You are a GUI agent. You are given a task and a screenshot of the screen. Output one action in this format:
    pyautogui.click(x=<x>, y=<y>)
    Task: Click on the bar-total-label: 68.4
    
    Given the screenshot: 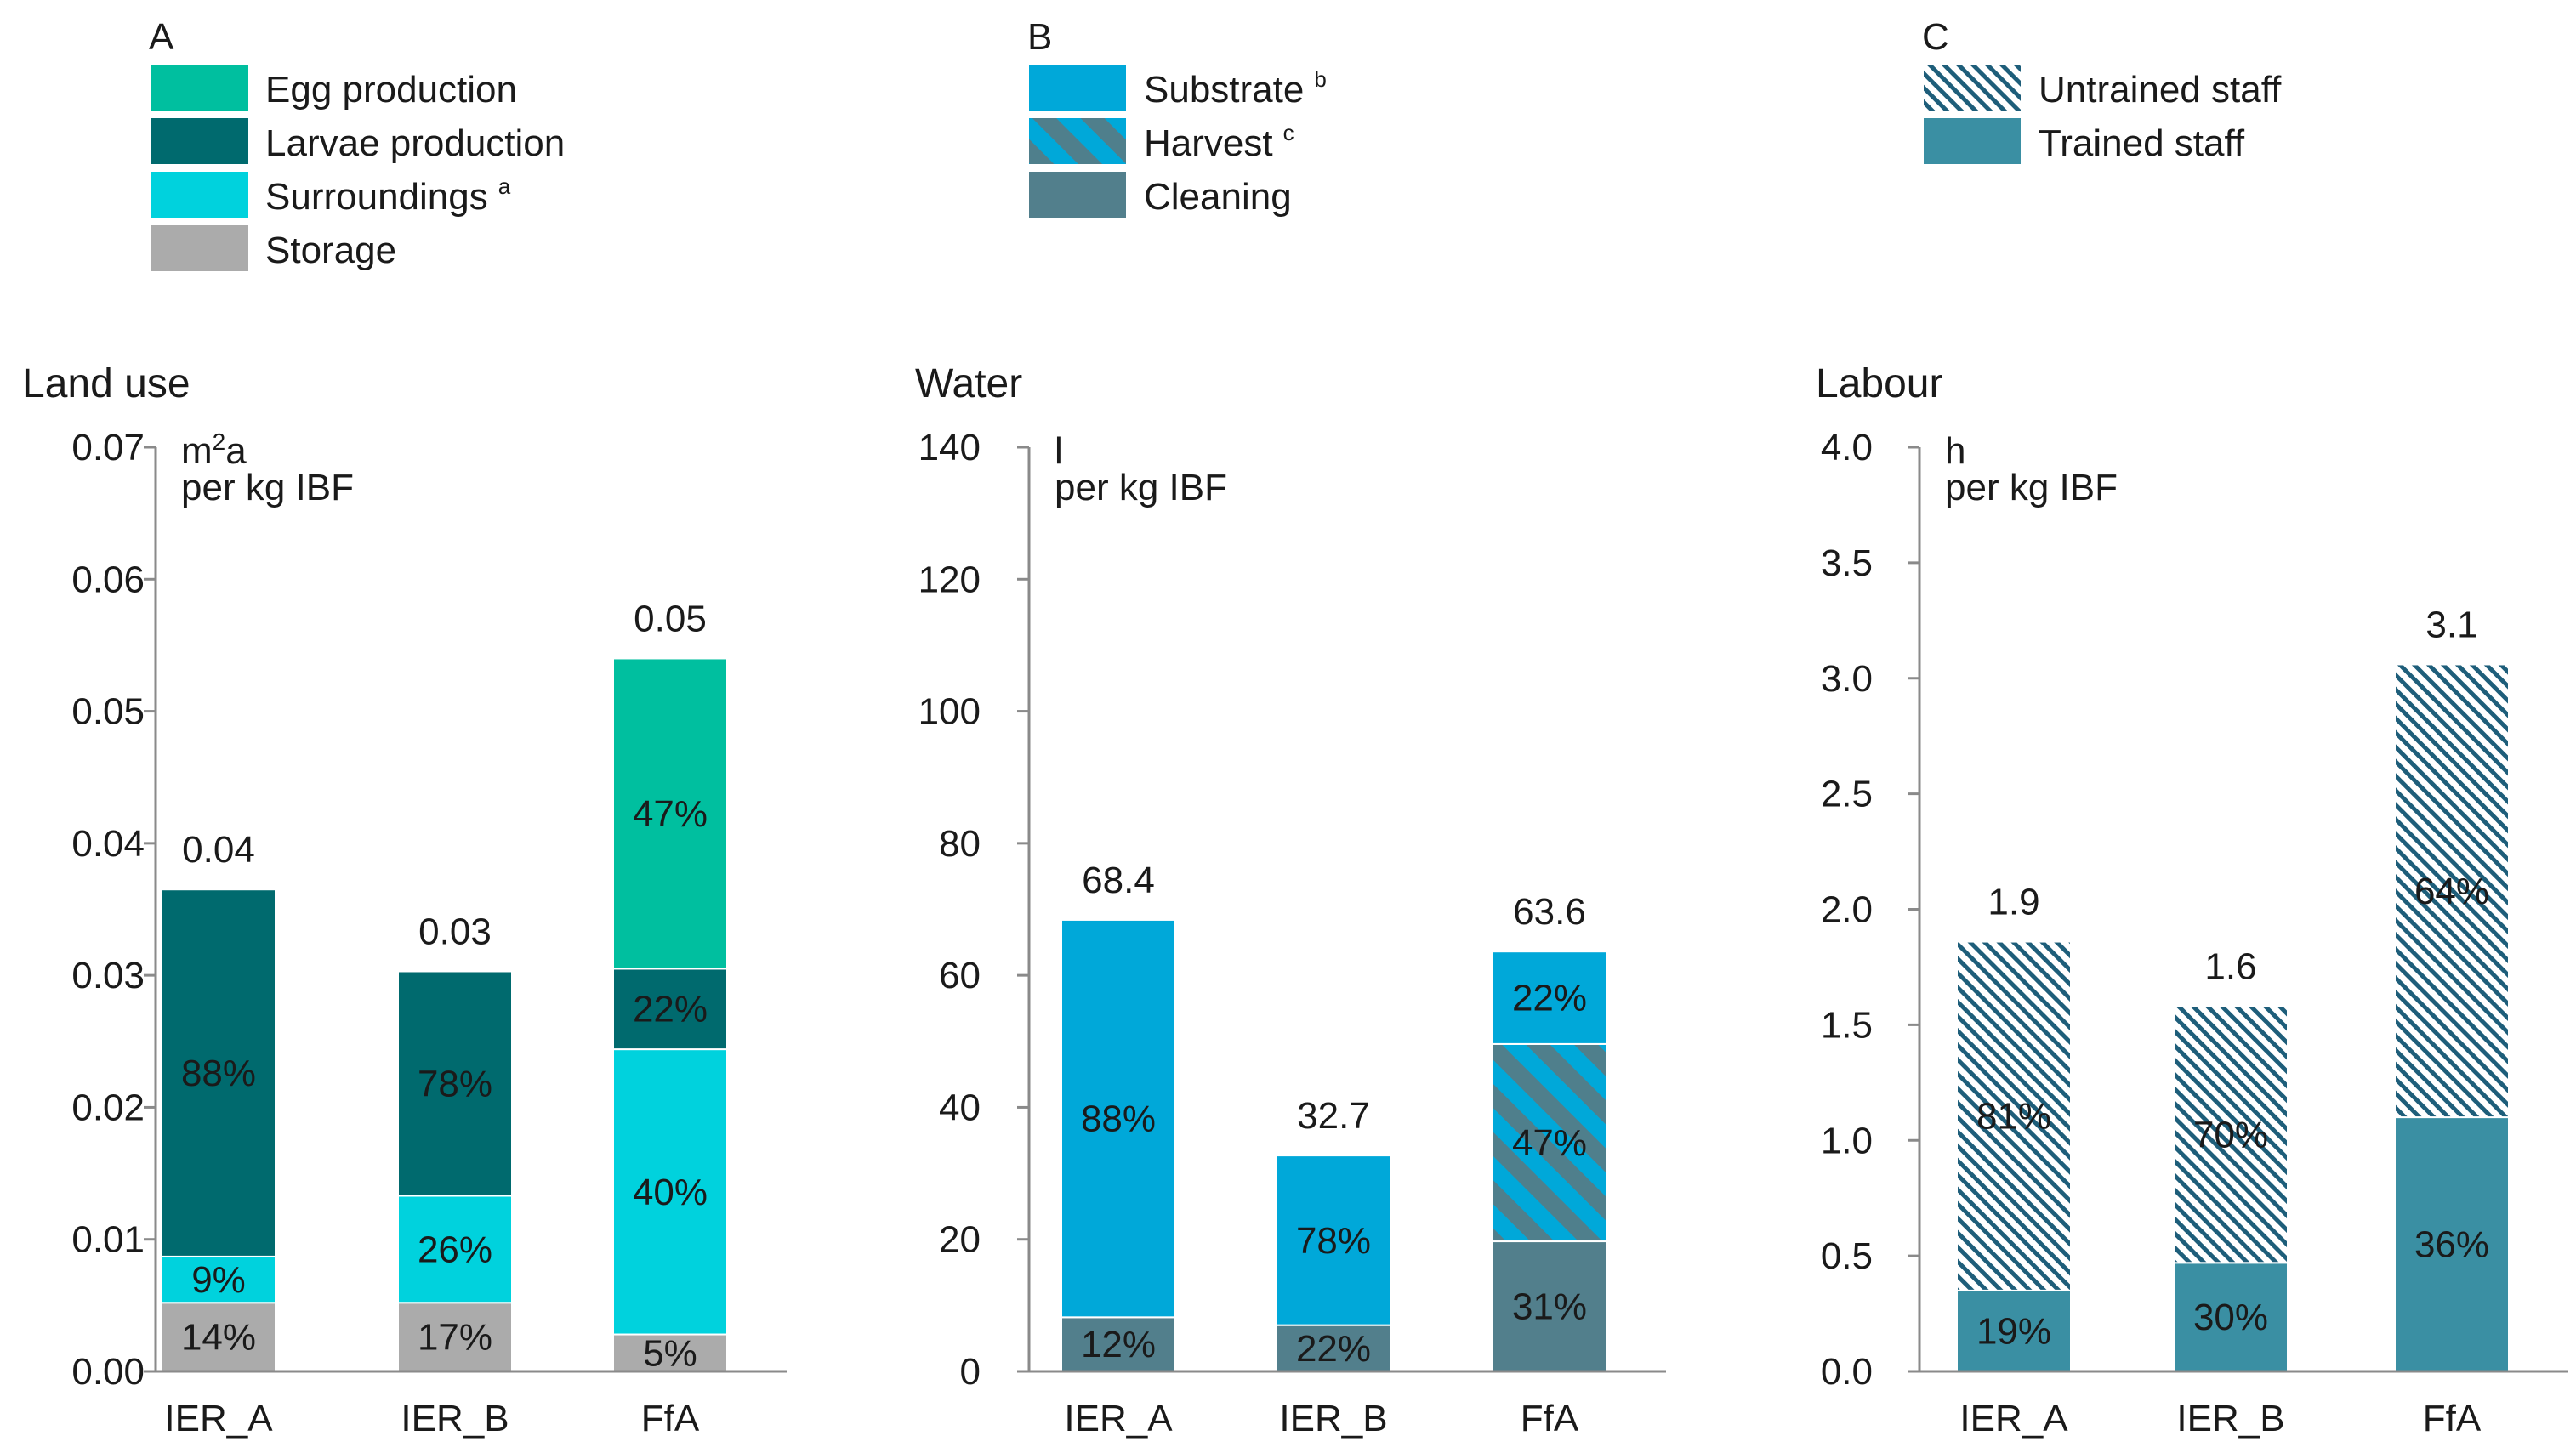 What is the action you would take?
    pyautogui.click(x=1118, y=880)
    